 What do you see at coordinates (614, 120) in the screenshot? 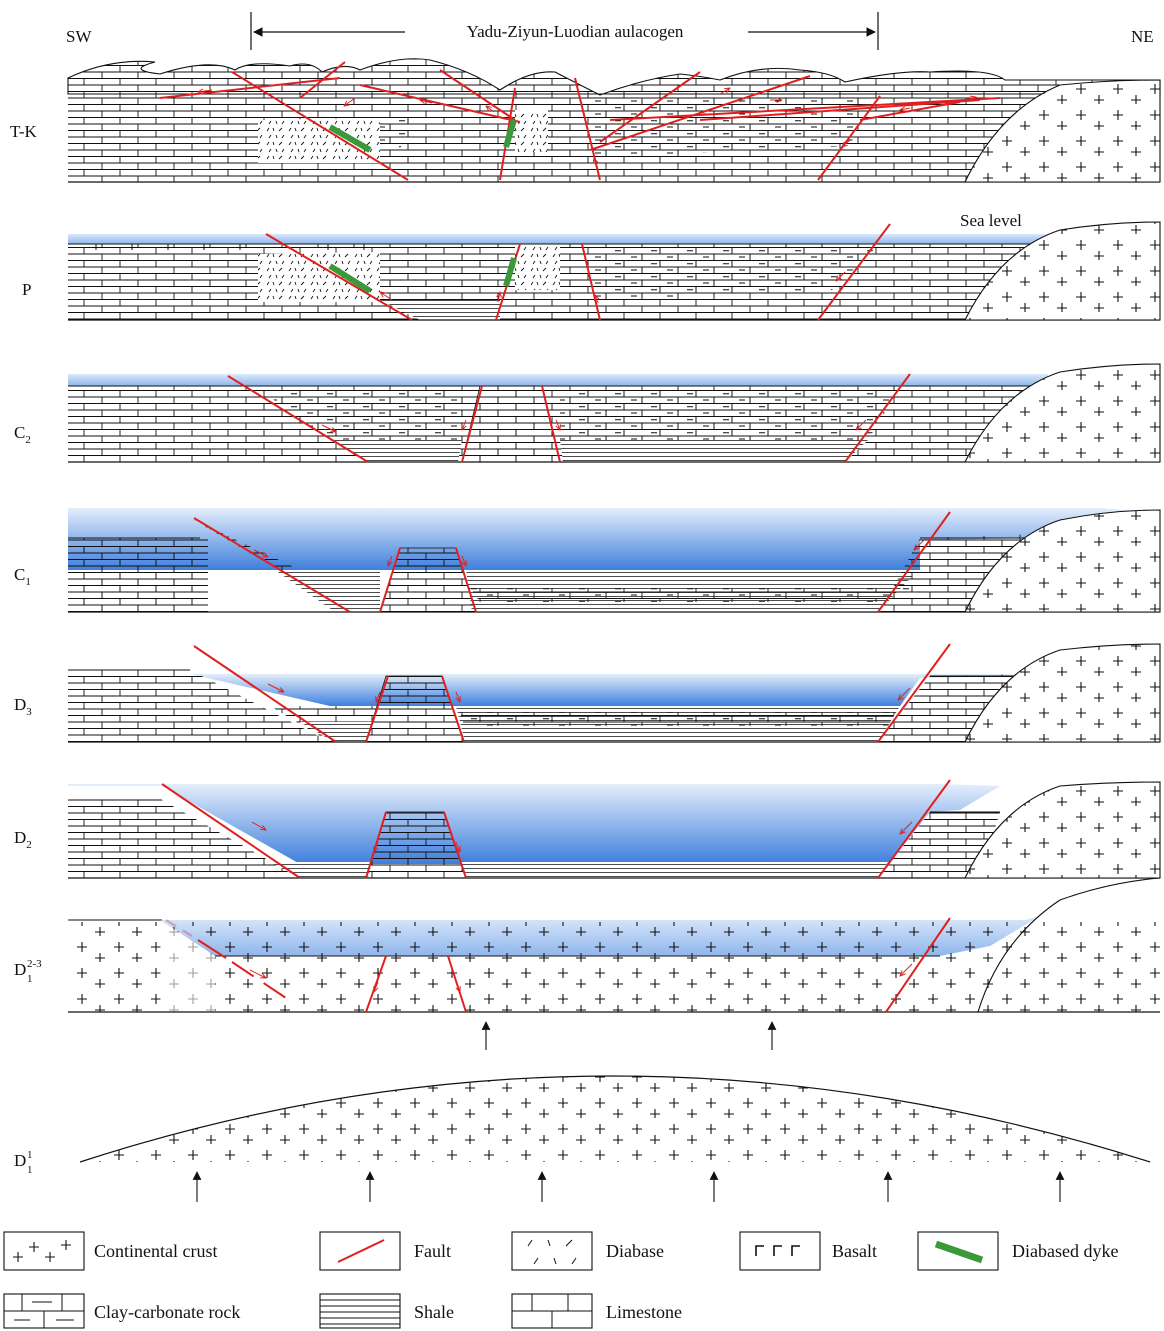
I see `section-tk` at bounding box center [614, 120].